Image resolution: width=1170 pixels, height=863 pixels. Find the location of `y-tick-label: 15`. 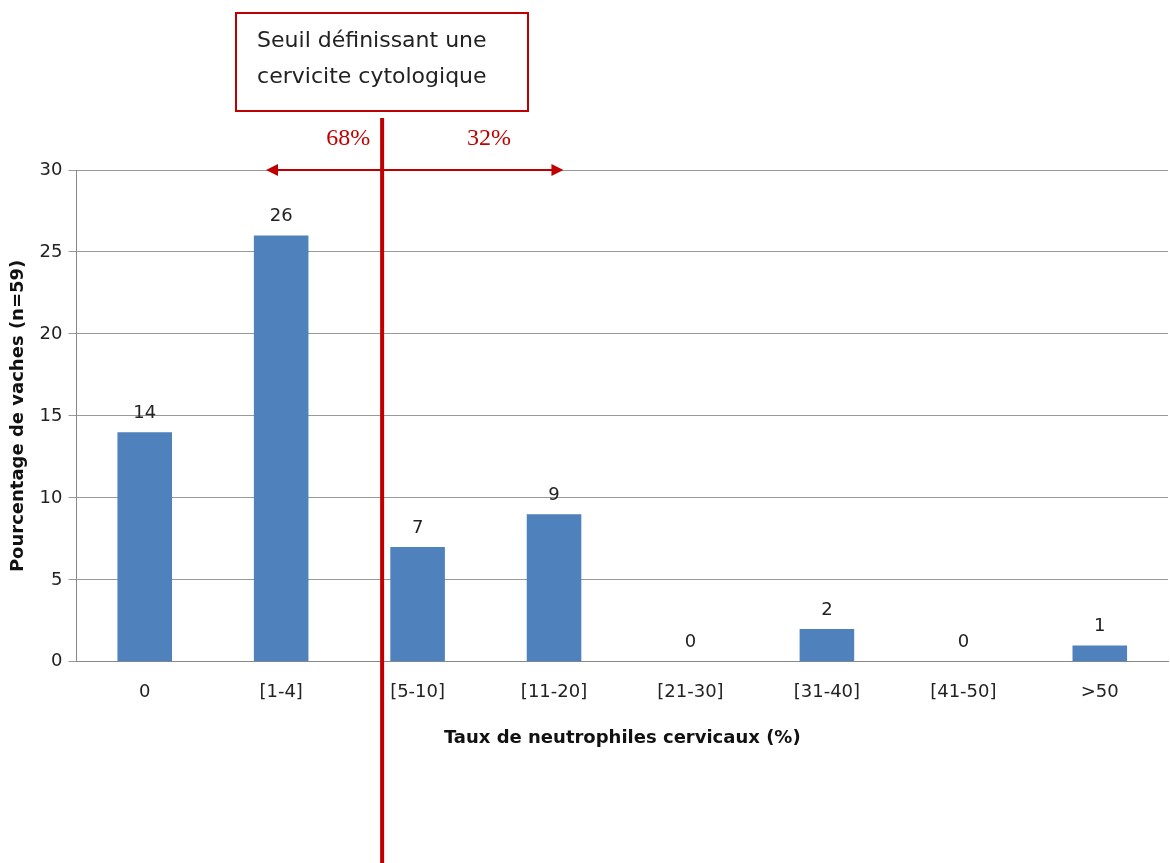

y-tick-label: 15 is located at coordinates (51, 414).